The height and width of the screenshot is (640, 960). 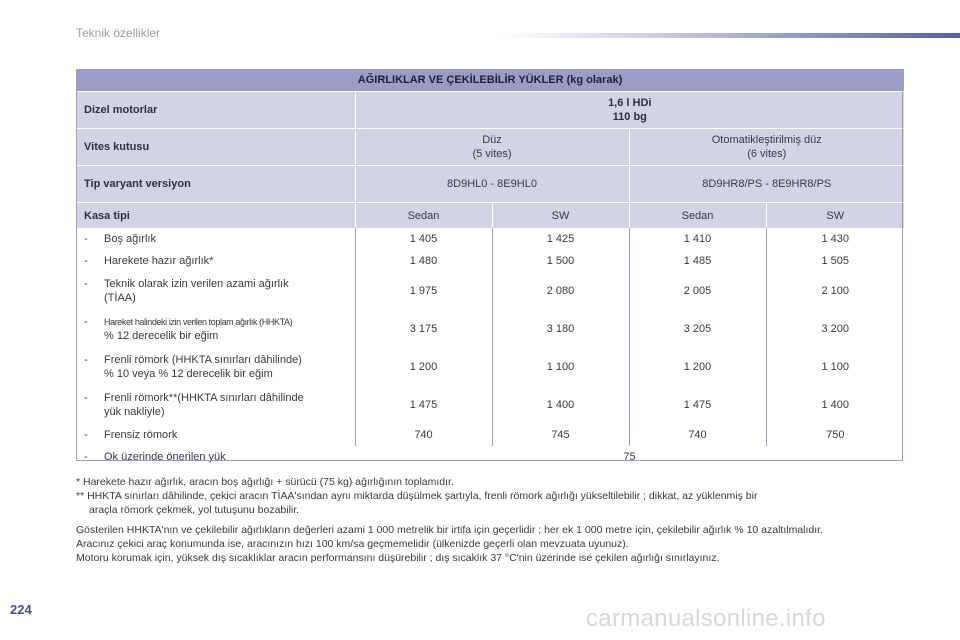 What do you see at coordinates (134, 412) in the screenshot?
I see `row-label-line2: yük nakliyle)` at bounding box center [134, 412].